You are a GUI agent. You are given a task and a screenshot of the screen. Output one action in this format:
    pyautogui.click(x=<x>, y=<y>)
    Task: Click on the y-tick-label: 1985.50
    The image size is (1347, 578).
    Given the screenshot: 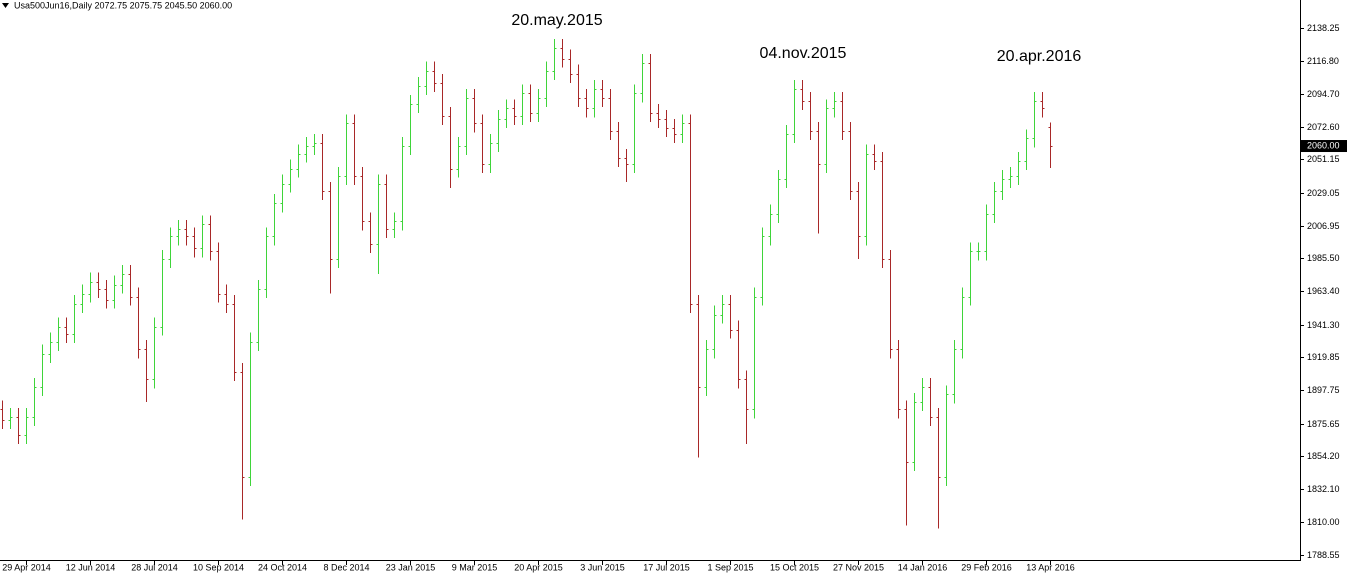 What is the action you would take?
    pyautogui.click(x=1323, y=258)
    